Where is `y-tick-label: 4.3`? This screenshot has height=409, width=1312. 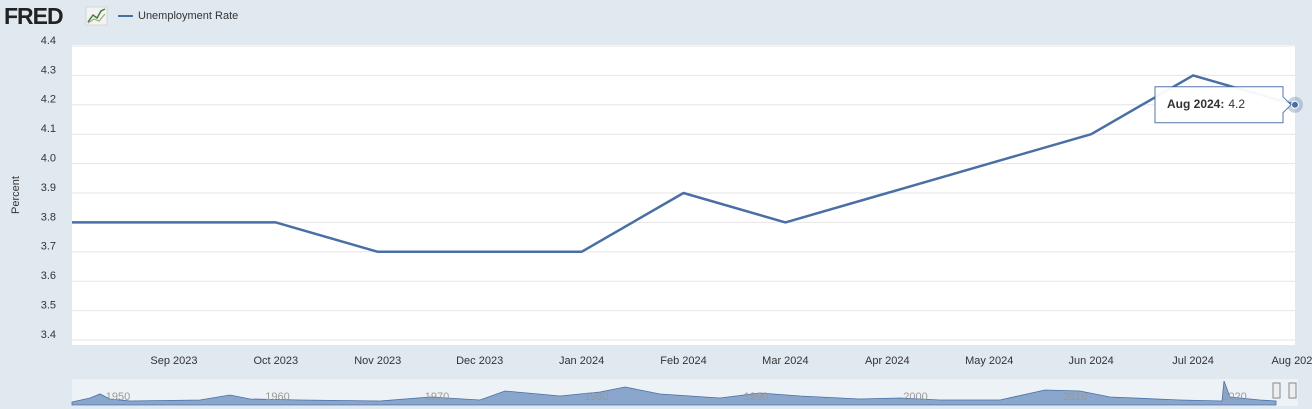
y-tick-label: 4.3 is located at coordinates (48, 70).